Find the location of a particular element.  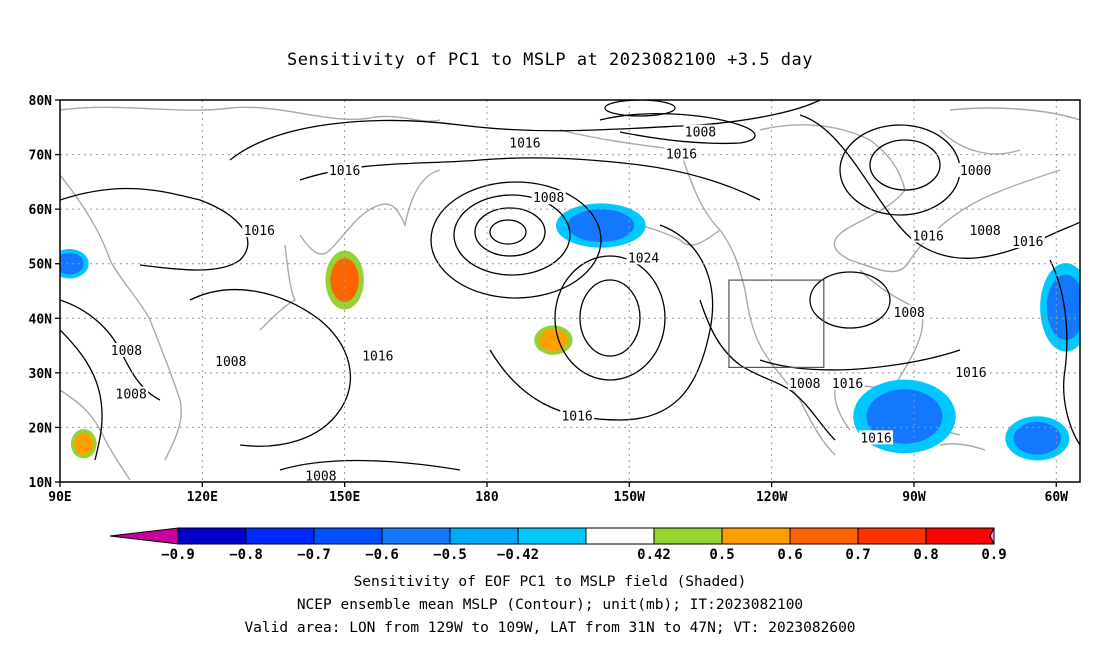

coast-north-america-west is located at coordinates (777, 342).